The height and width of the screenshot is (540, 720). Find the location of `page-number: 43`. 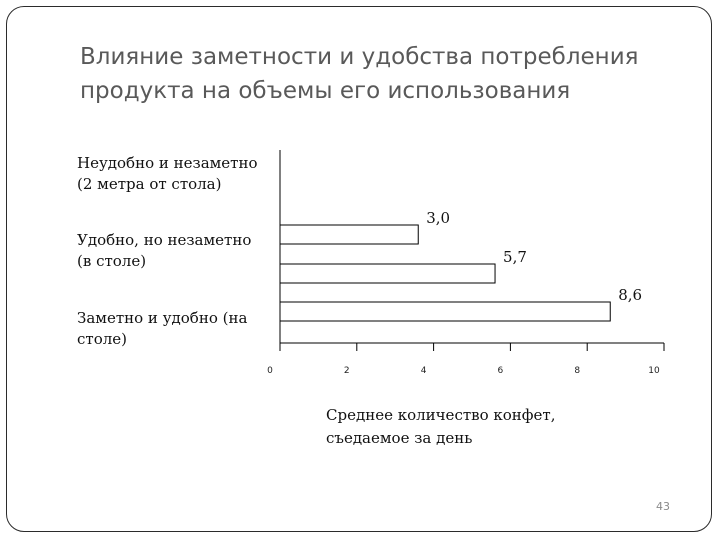

page-number: 43 is located at coordinates (663, 506).